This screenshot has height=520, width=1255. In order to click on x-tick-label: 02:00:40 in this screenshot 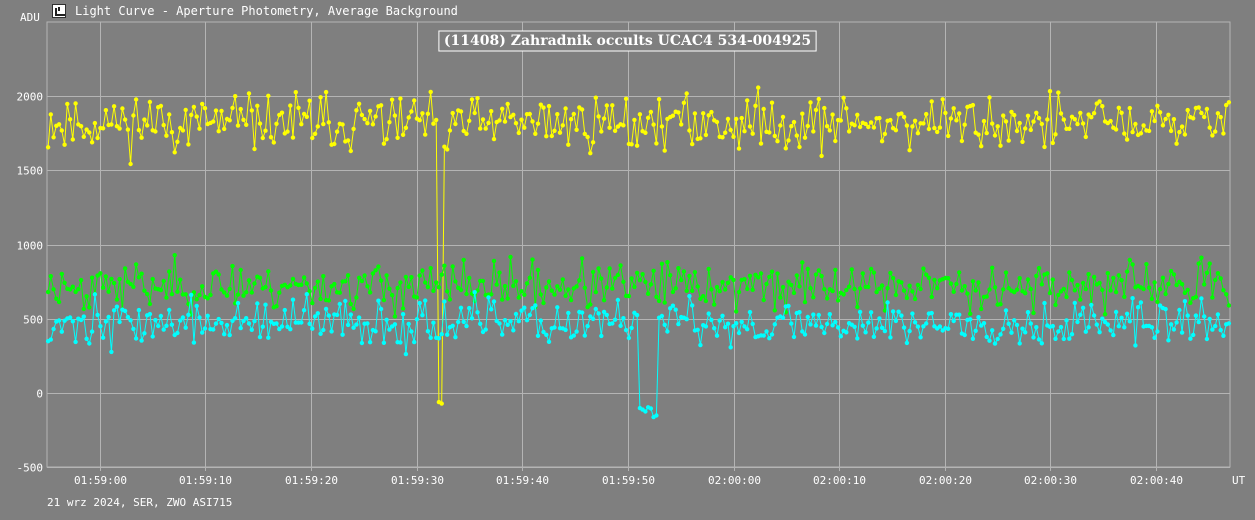, I will do `click(1156, 480)`.